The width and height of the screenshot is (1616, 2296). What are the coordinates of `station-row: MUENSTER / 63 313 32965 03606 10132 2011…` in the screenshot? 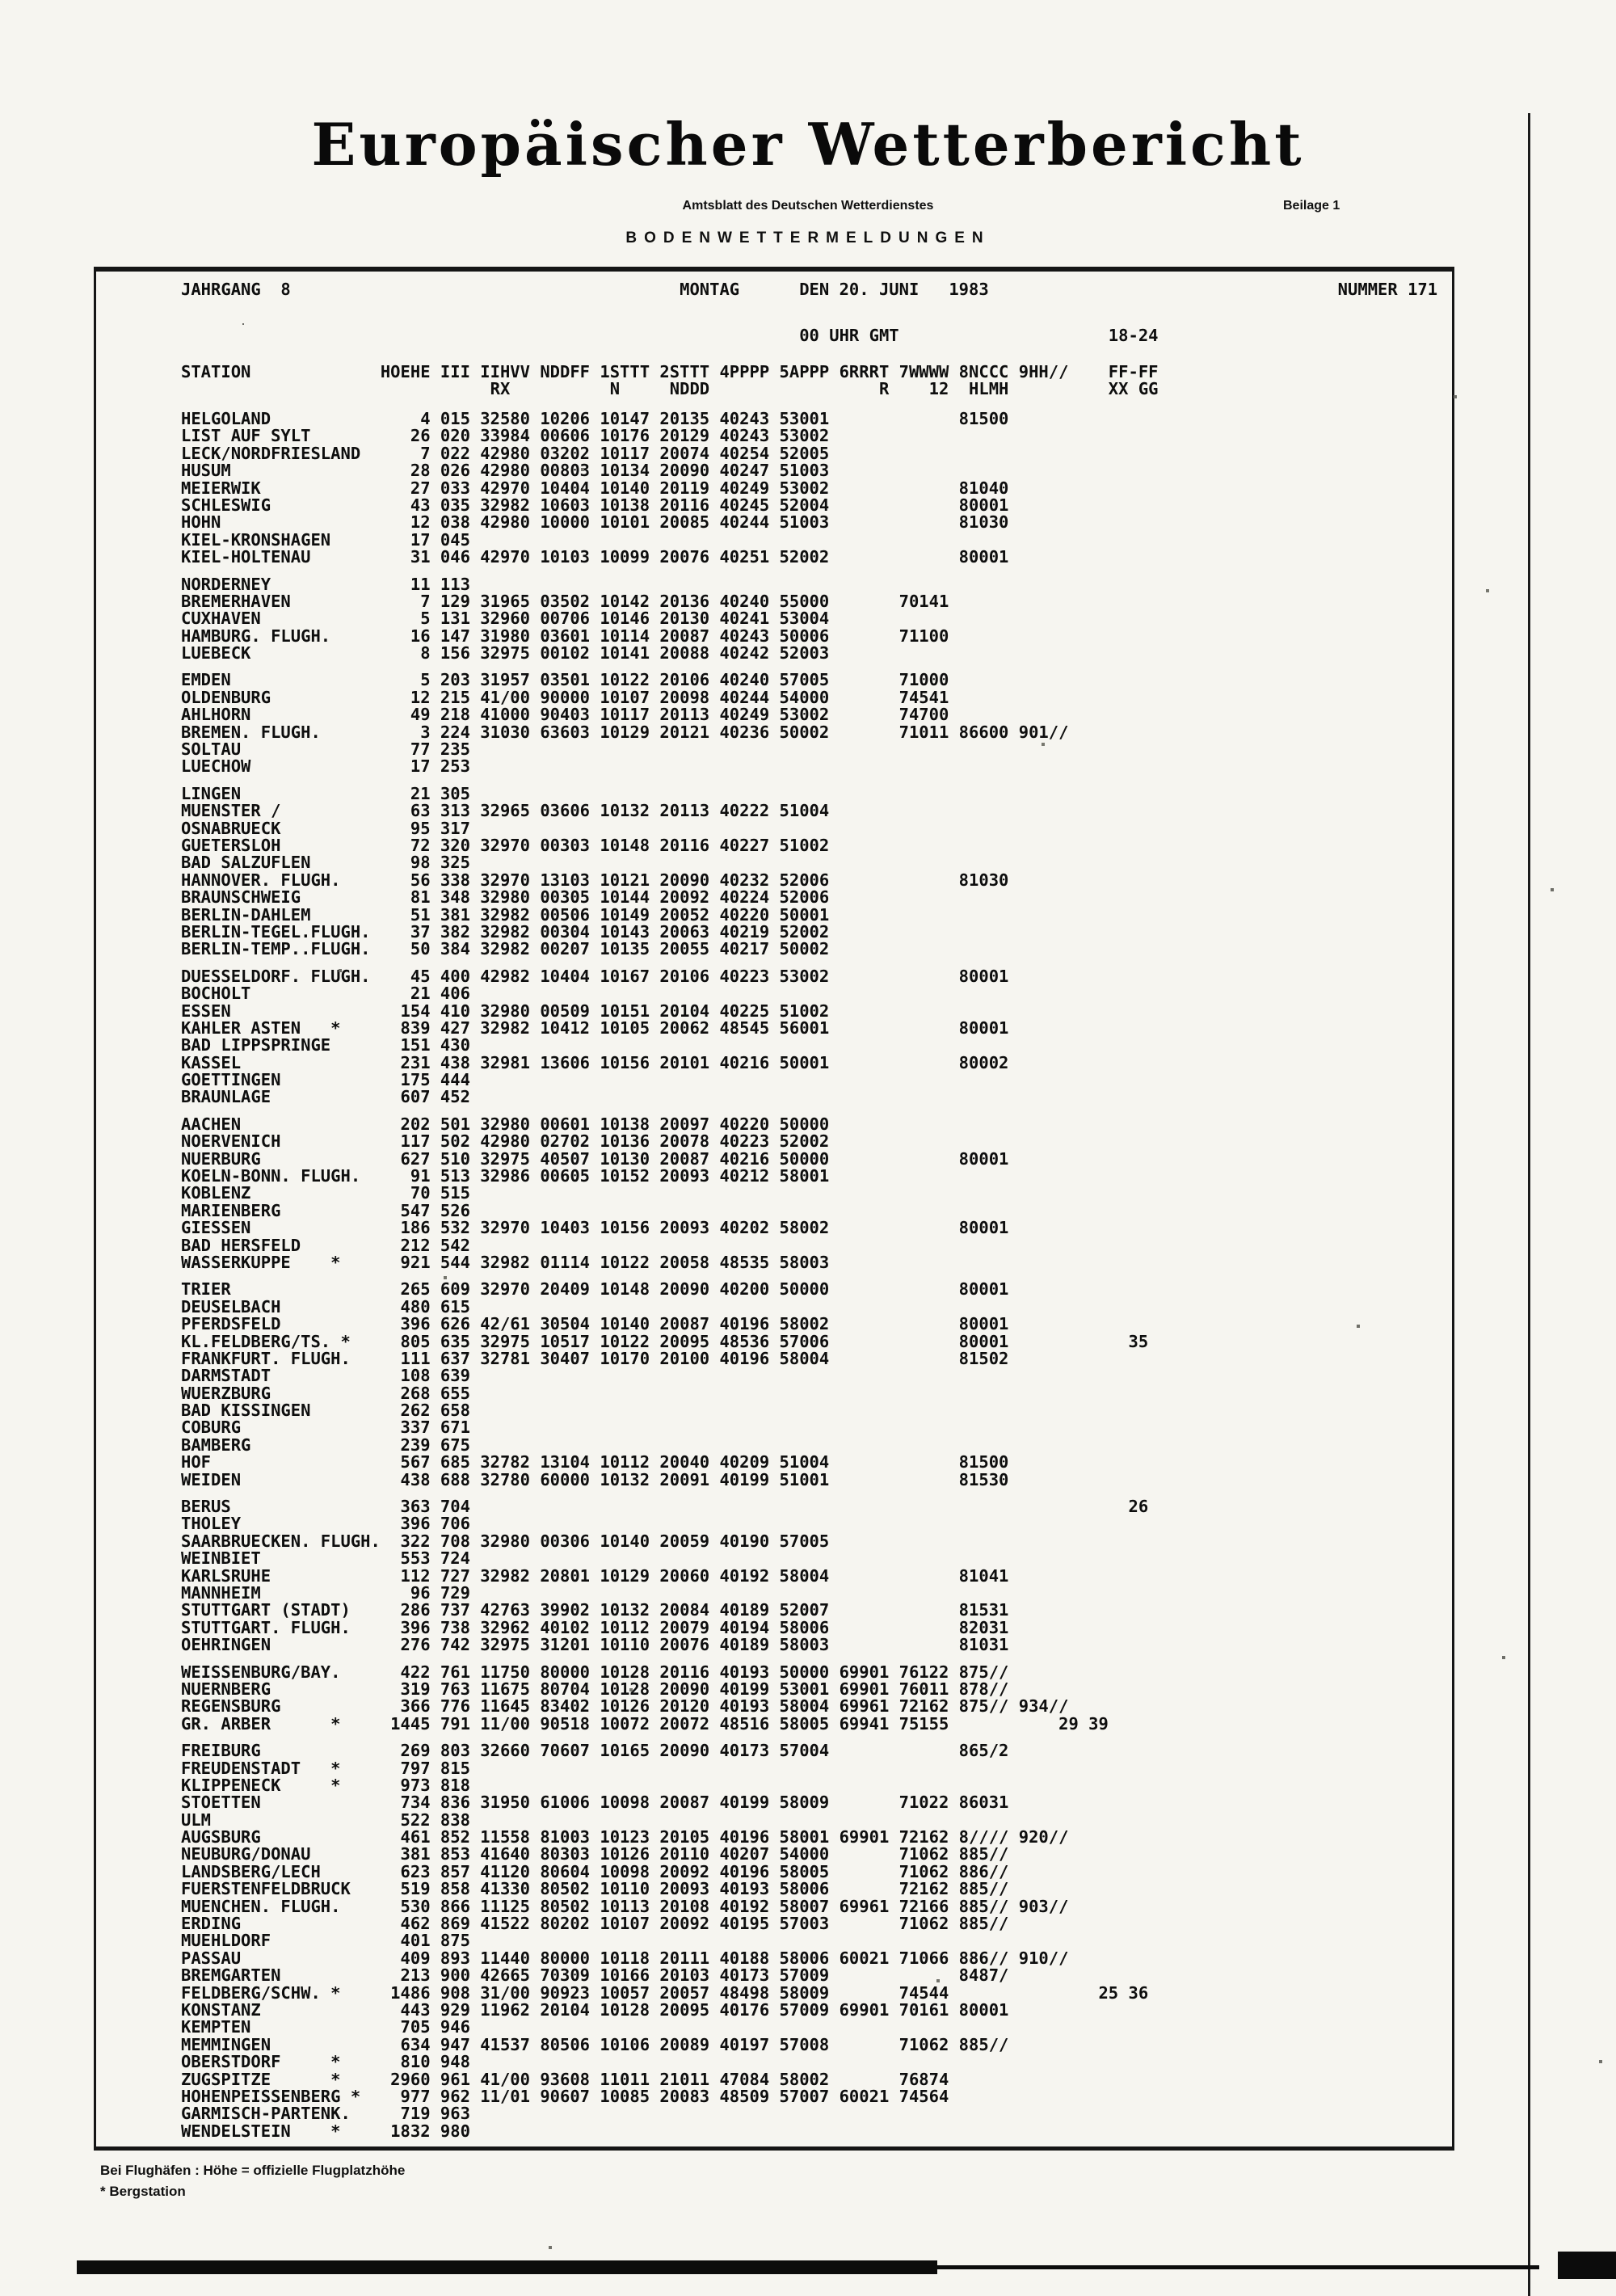 It's located at (505, 811).